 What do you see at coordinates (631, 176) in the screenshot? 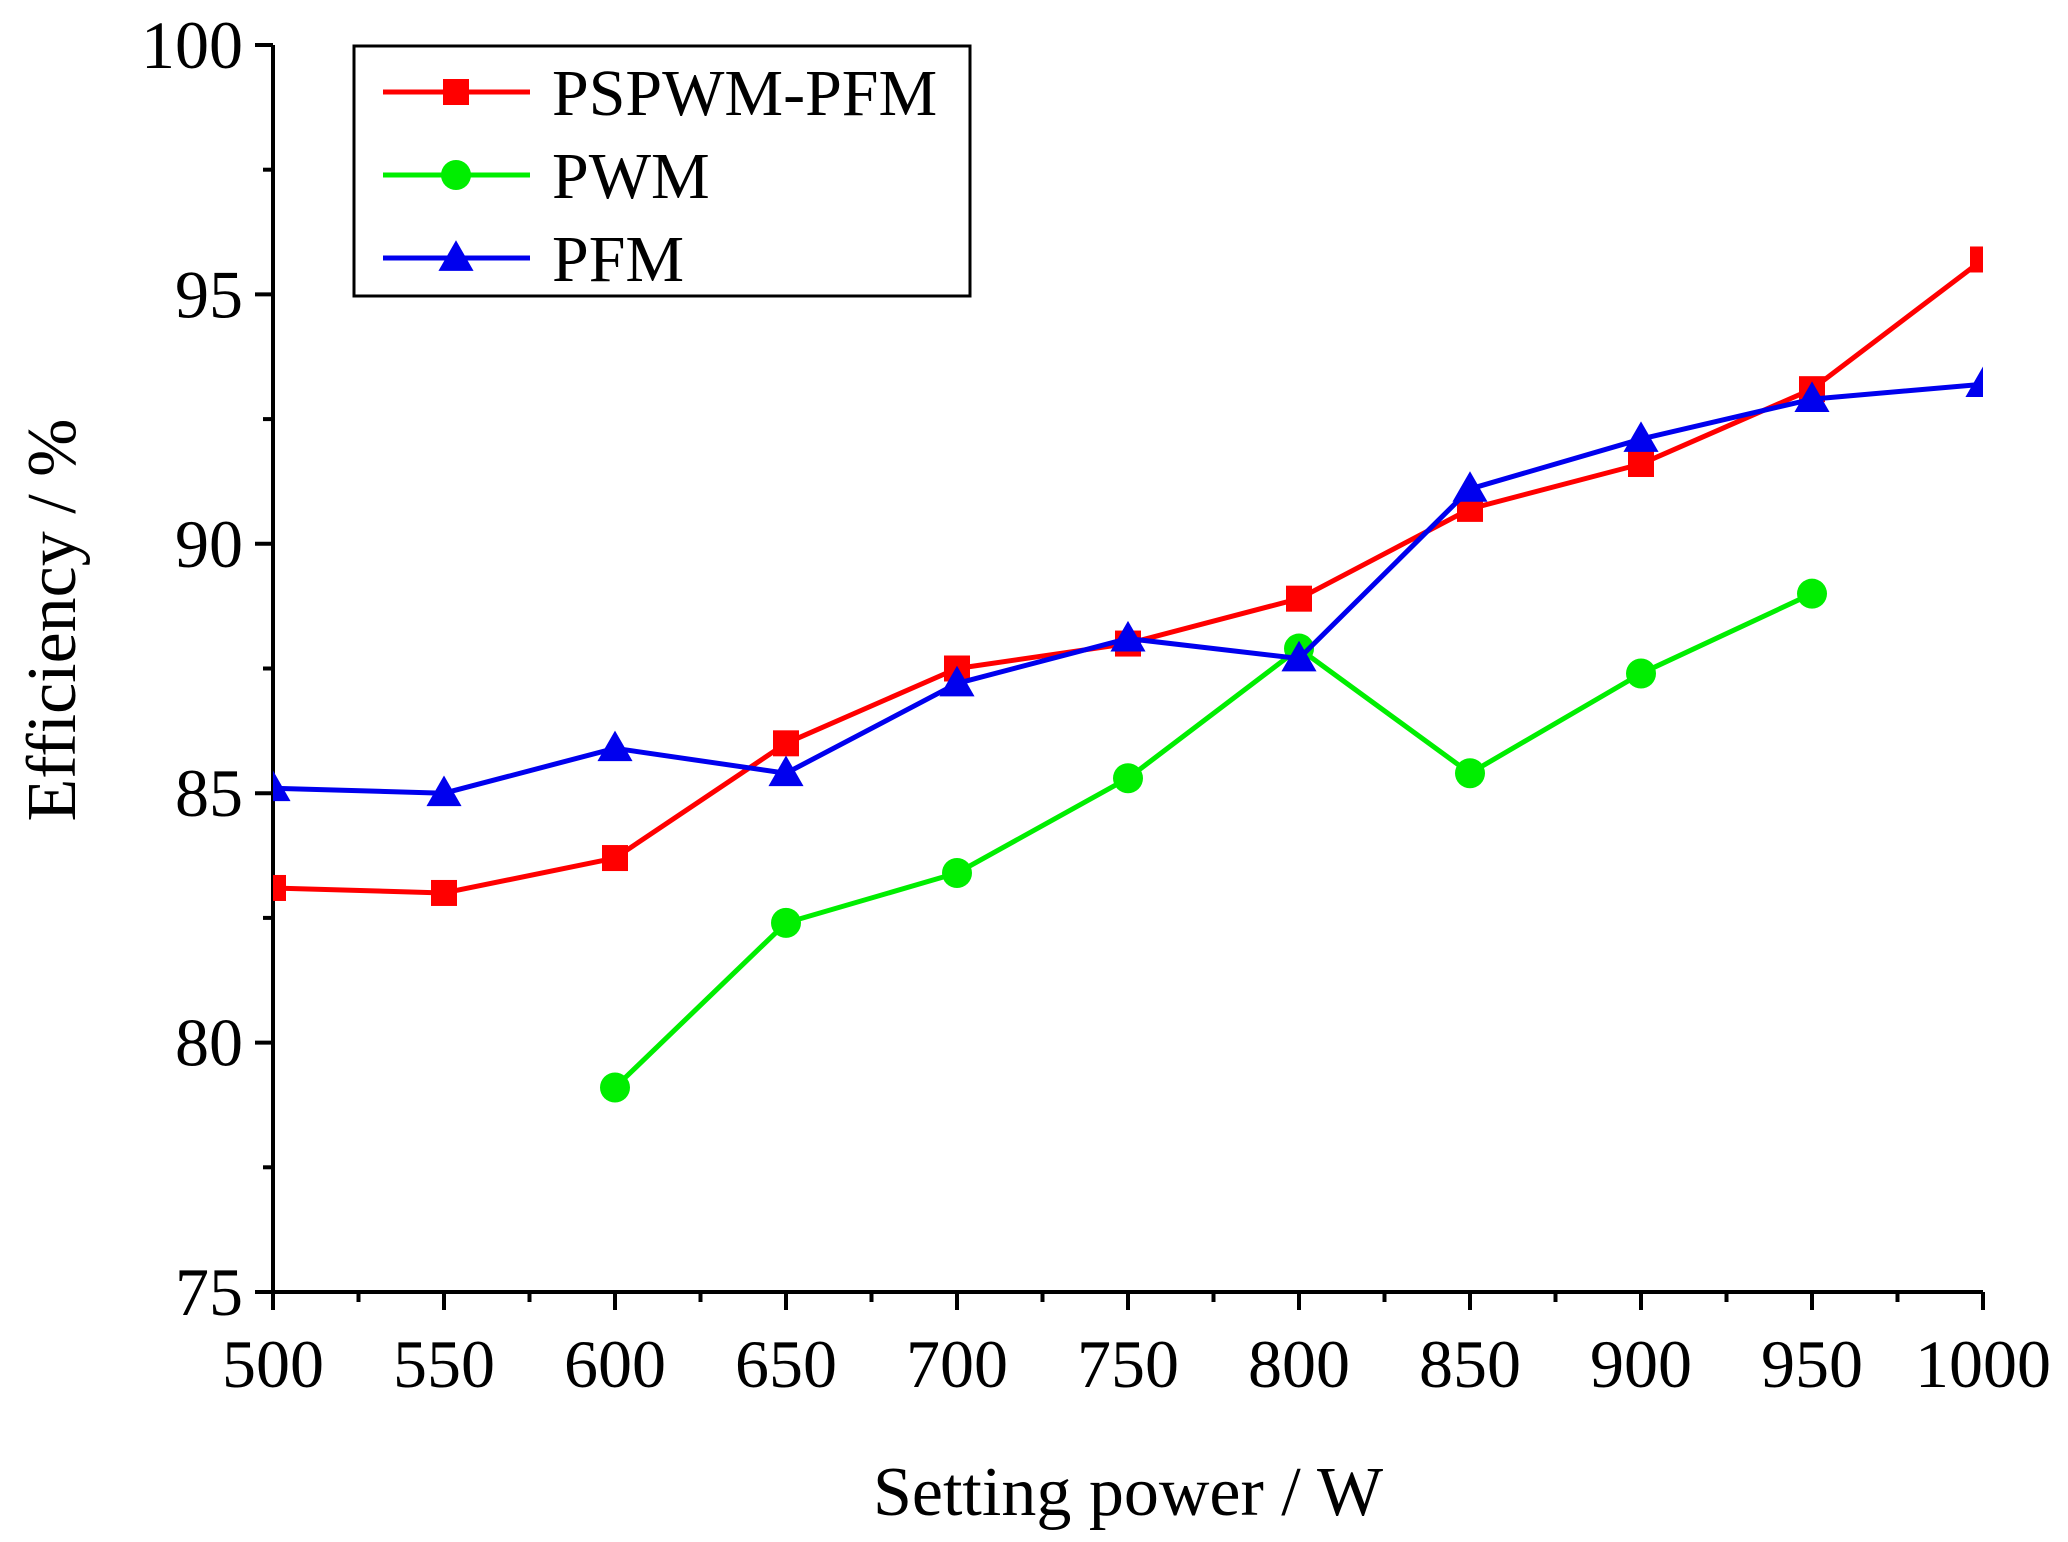
I see `legend-label-pwm: PWM` at bounding box center [631, 176].